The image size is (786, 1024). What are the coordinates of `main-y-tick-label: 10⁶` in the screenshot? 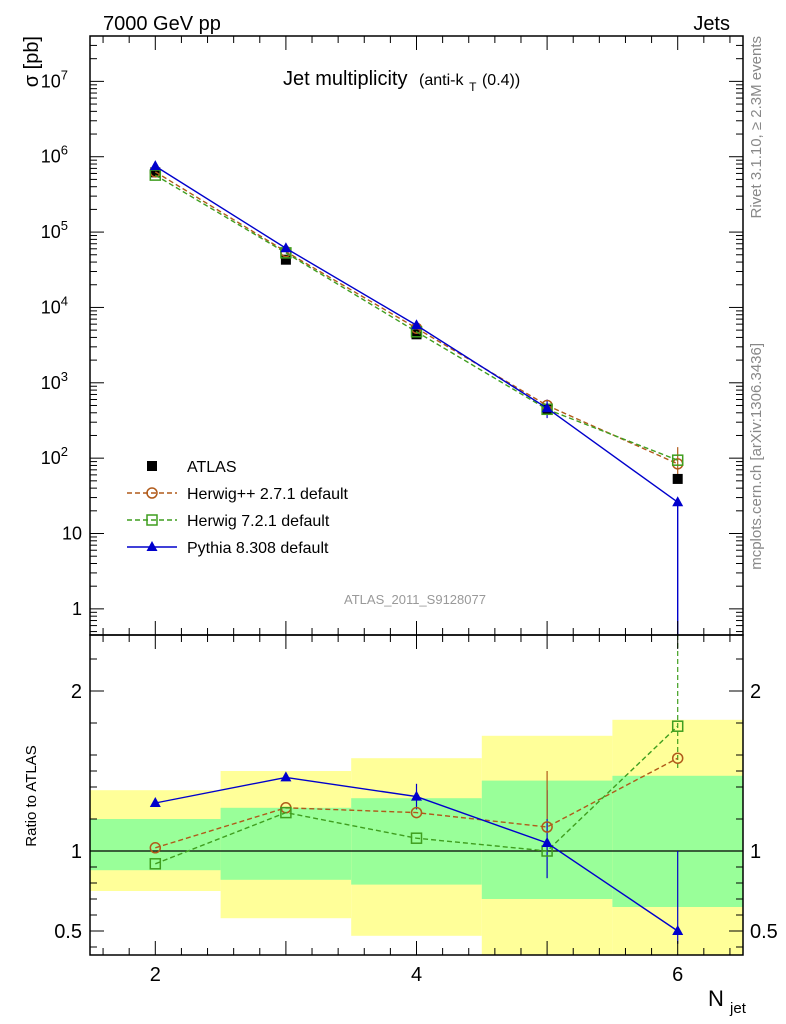 It's located at (54, 155).